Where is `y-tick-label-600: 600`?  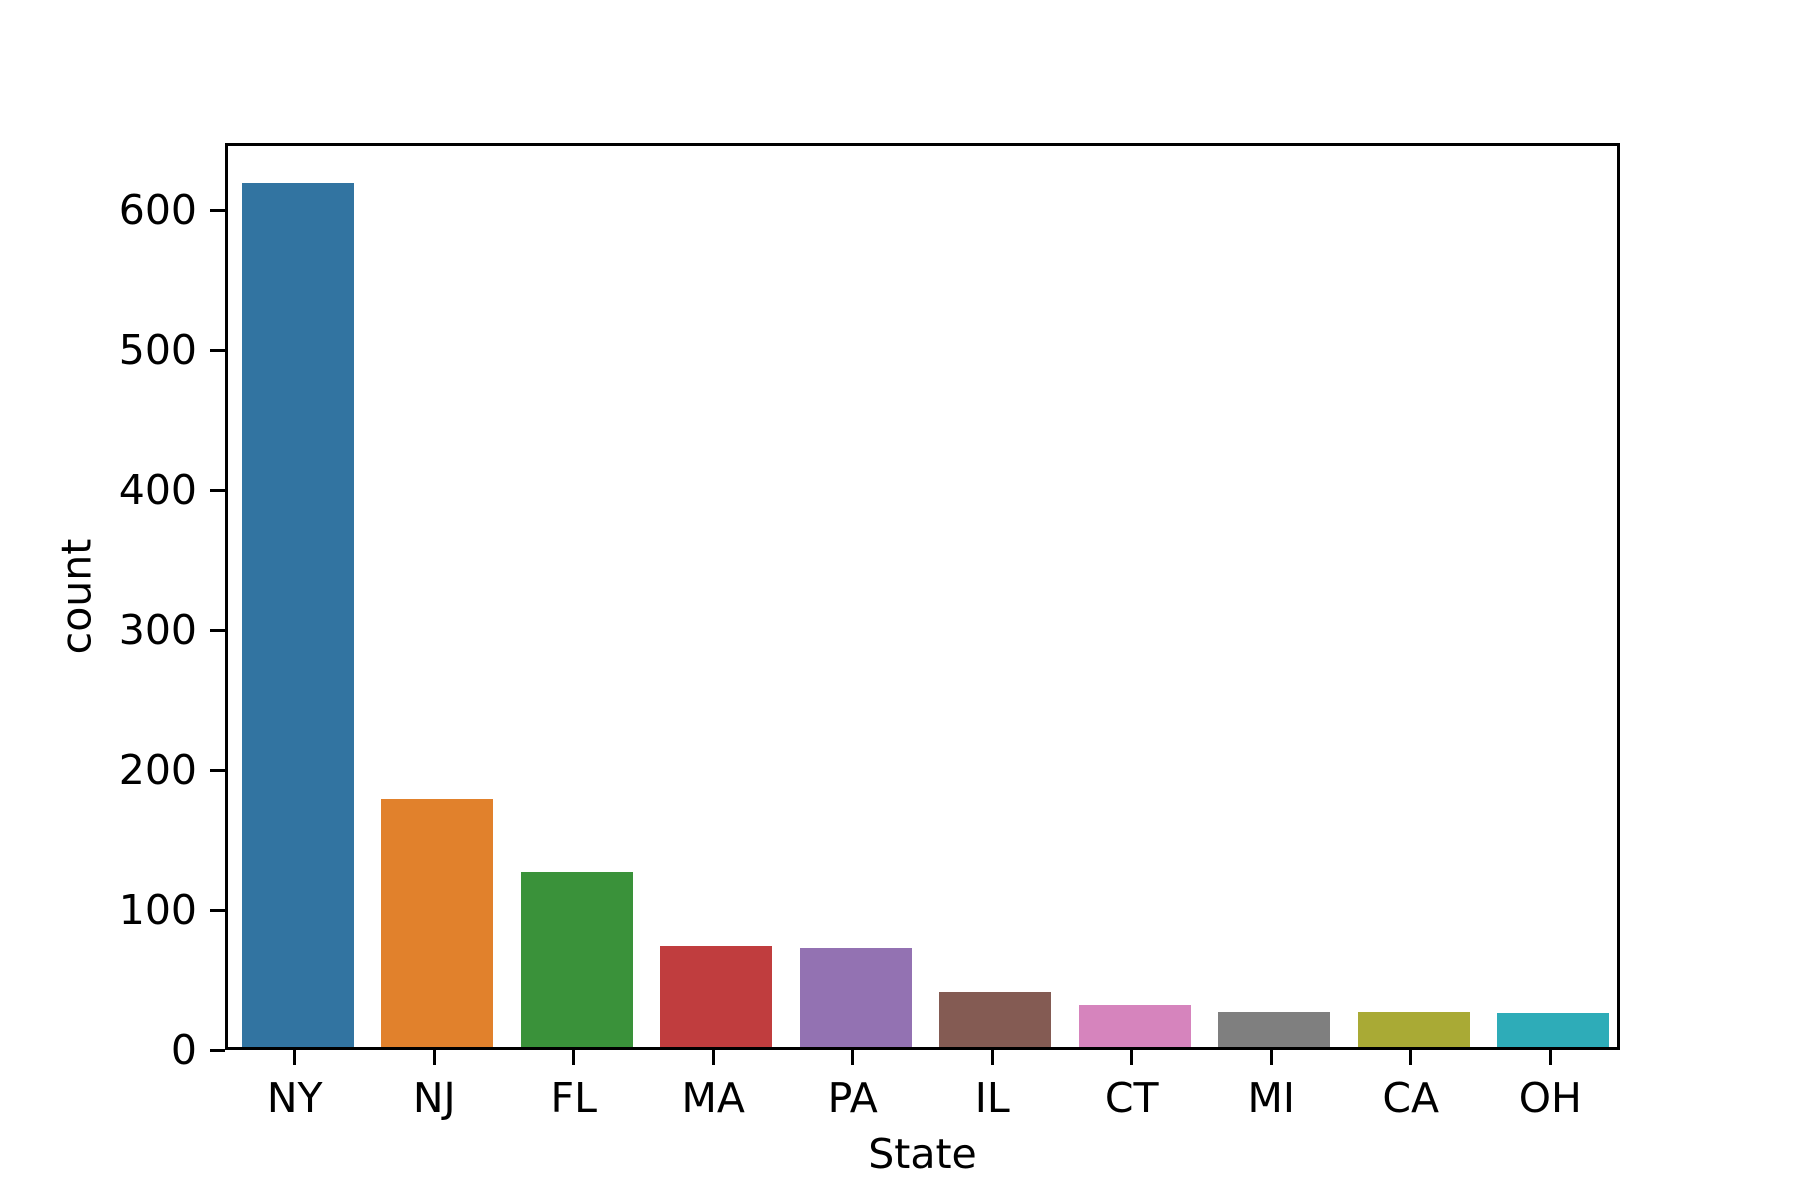
y-tick-label-600: 600 is located at coordinates (157, 209).